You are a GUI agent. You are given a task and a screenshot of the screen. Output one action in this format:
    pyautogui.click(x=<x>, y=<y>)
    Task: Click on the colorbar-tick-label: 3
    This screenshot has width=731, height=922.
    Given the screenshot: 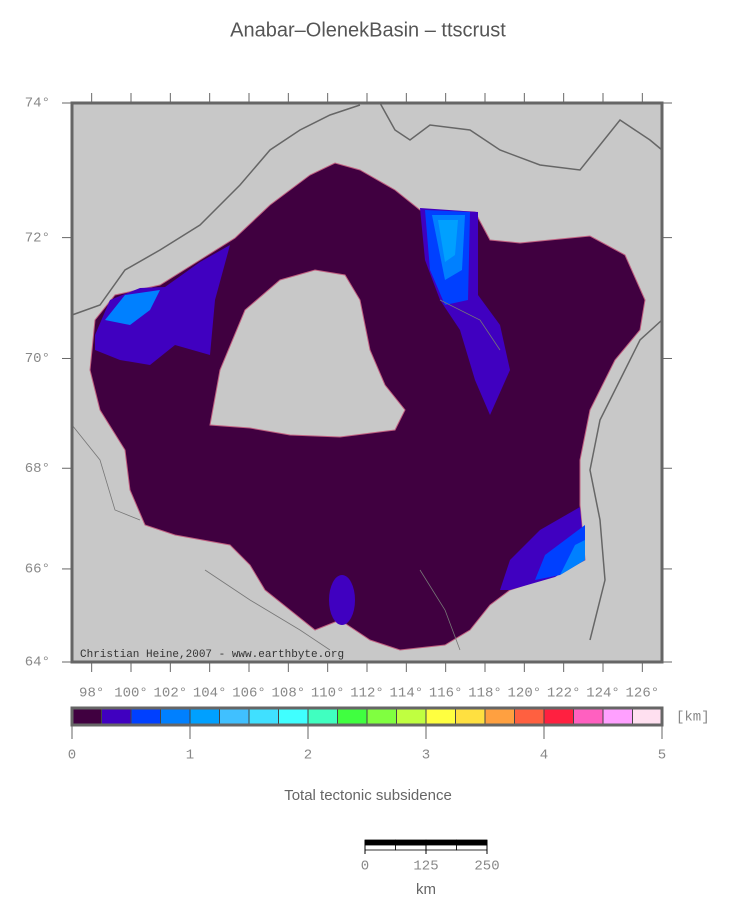 What is the action you would take?
    pyautogui.click(x=426, y=756)
    